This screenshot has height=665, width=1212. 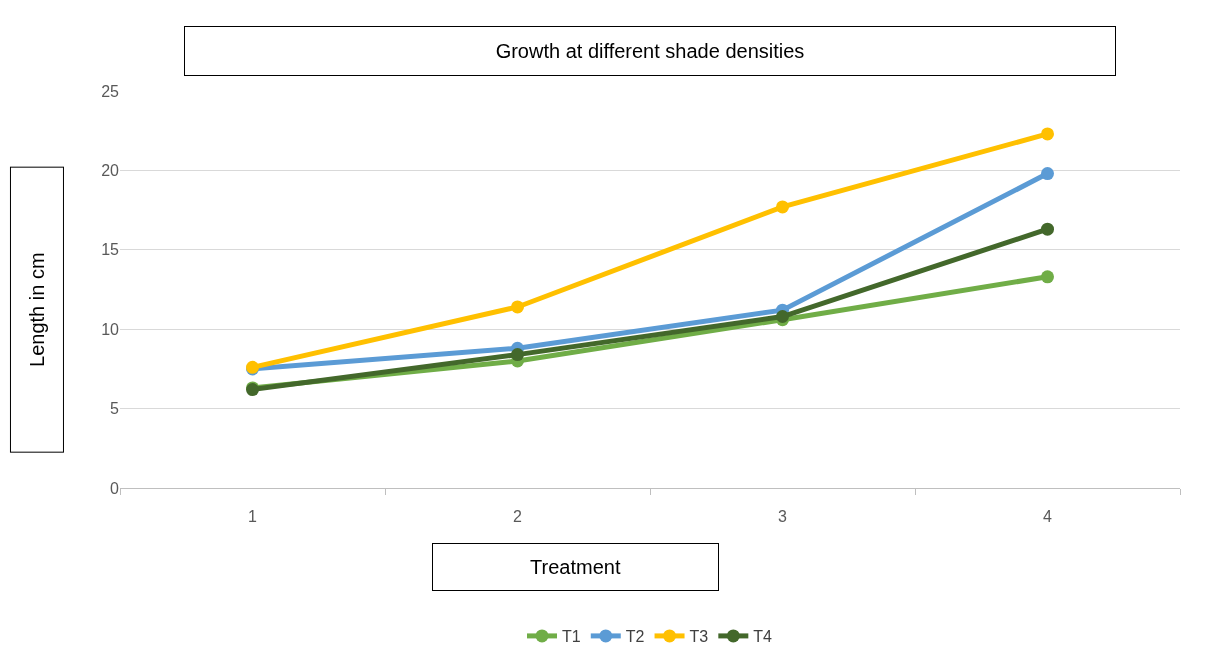 What do you see at coordinates (575, 567) in the screenshot?
I see `x-axis-title: Treatment` at bounding box center [575, 567].